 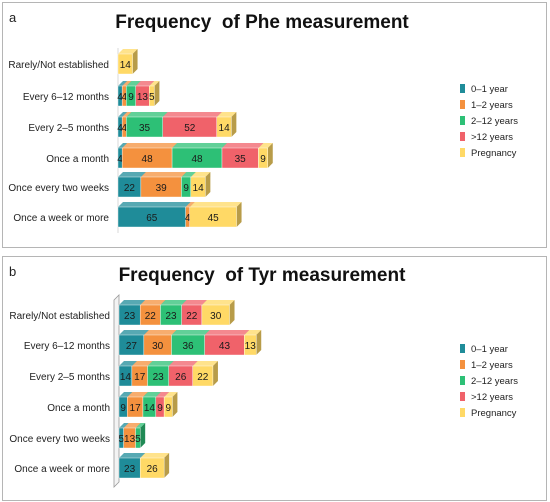 I want to click on axis-wall, so click(x=116, y=391).